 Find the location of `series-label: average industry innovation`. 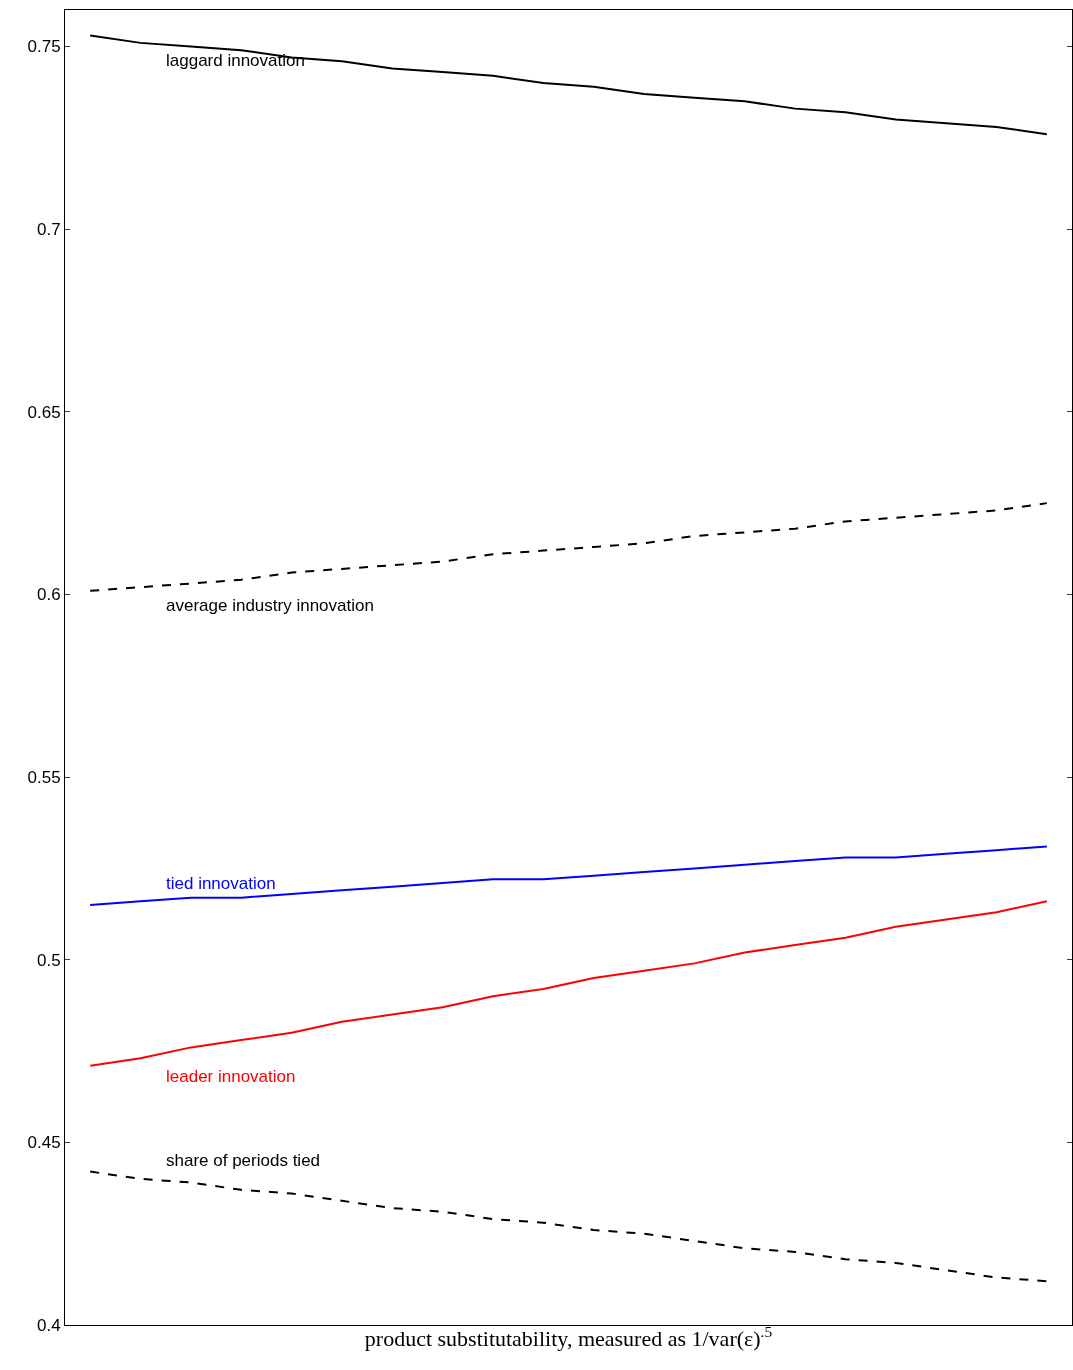

series-label: average industry innovation is located at coordinates (270, 605).